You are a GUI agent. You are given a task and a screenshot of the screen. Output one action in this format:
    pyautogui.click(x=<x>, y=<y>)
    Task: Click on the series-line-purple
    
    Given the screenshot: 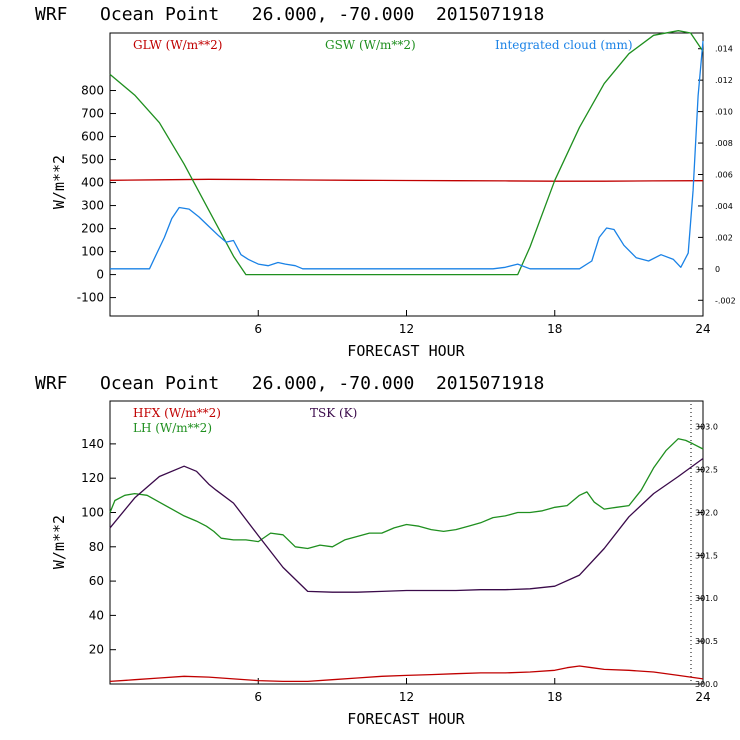 What is the action you would take?
    pyautogui.click(x=406, y=525)
    